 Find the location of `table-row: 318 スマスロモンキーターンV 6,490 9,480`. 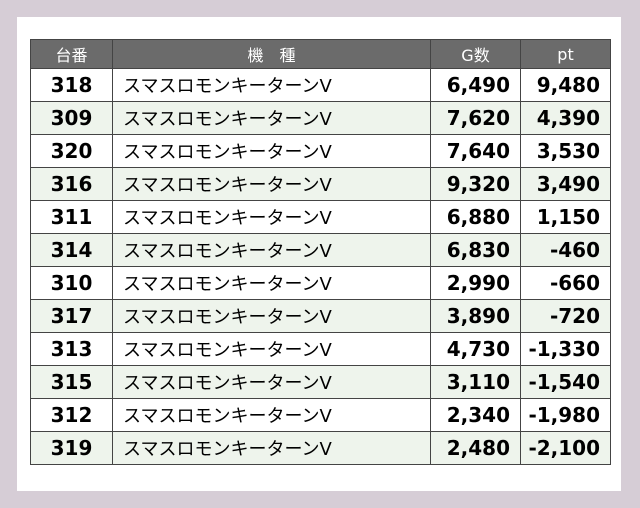

table-row: 318 スマスロモンキーターンV 6,490 9,480 is located at coordinates (320, 85).